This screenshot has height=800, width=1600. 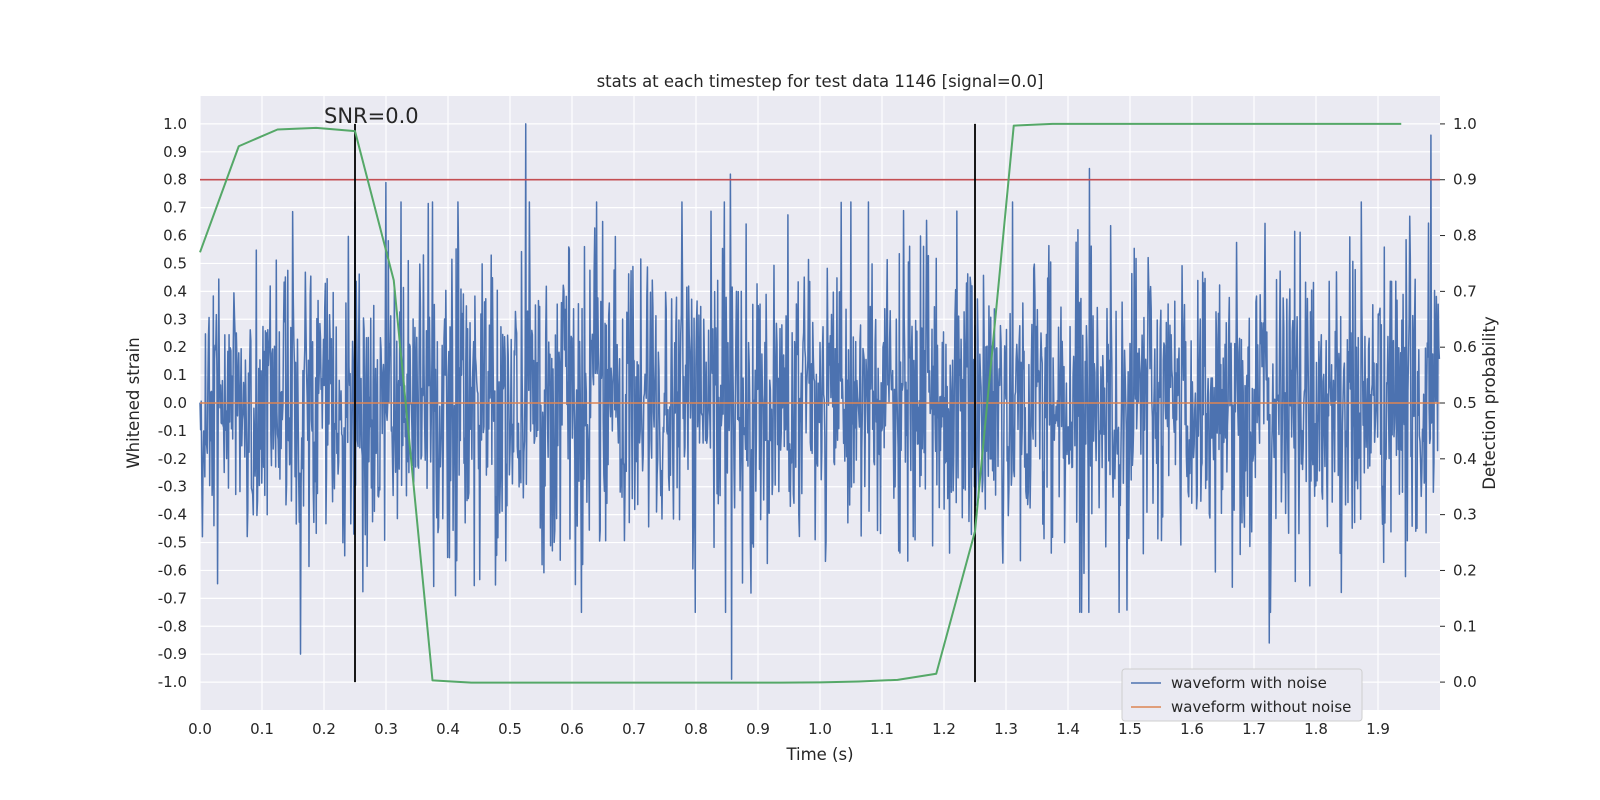 I want to click on y2-tick-label: 0.1, so click(x=1465, y=626).